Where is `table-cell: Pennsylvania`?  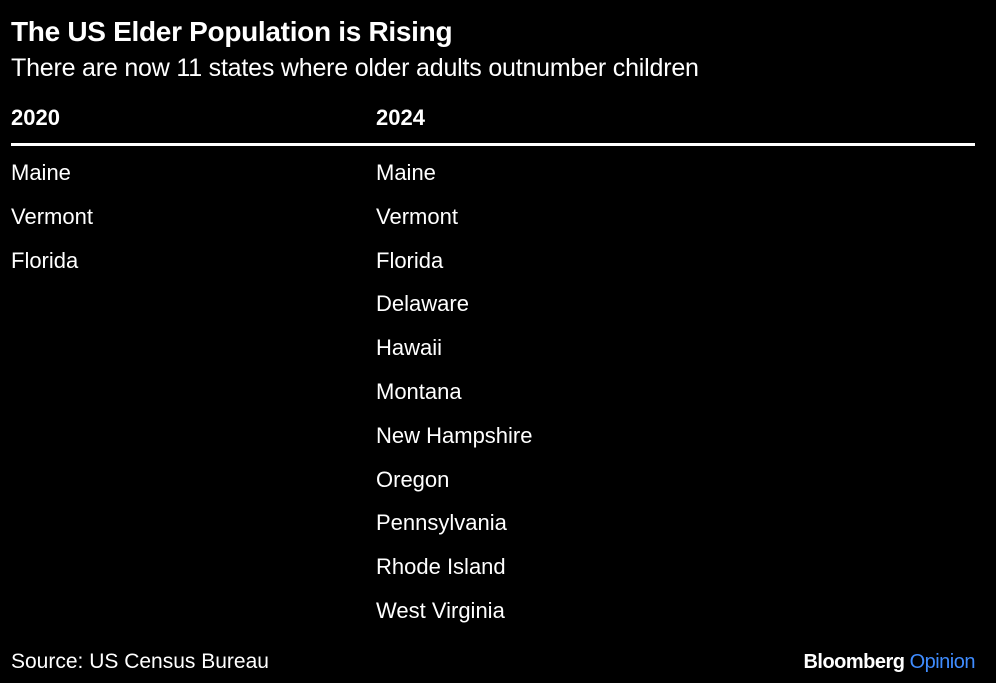 table-cell: Pennsylvania is located at coordinates (441, 523).